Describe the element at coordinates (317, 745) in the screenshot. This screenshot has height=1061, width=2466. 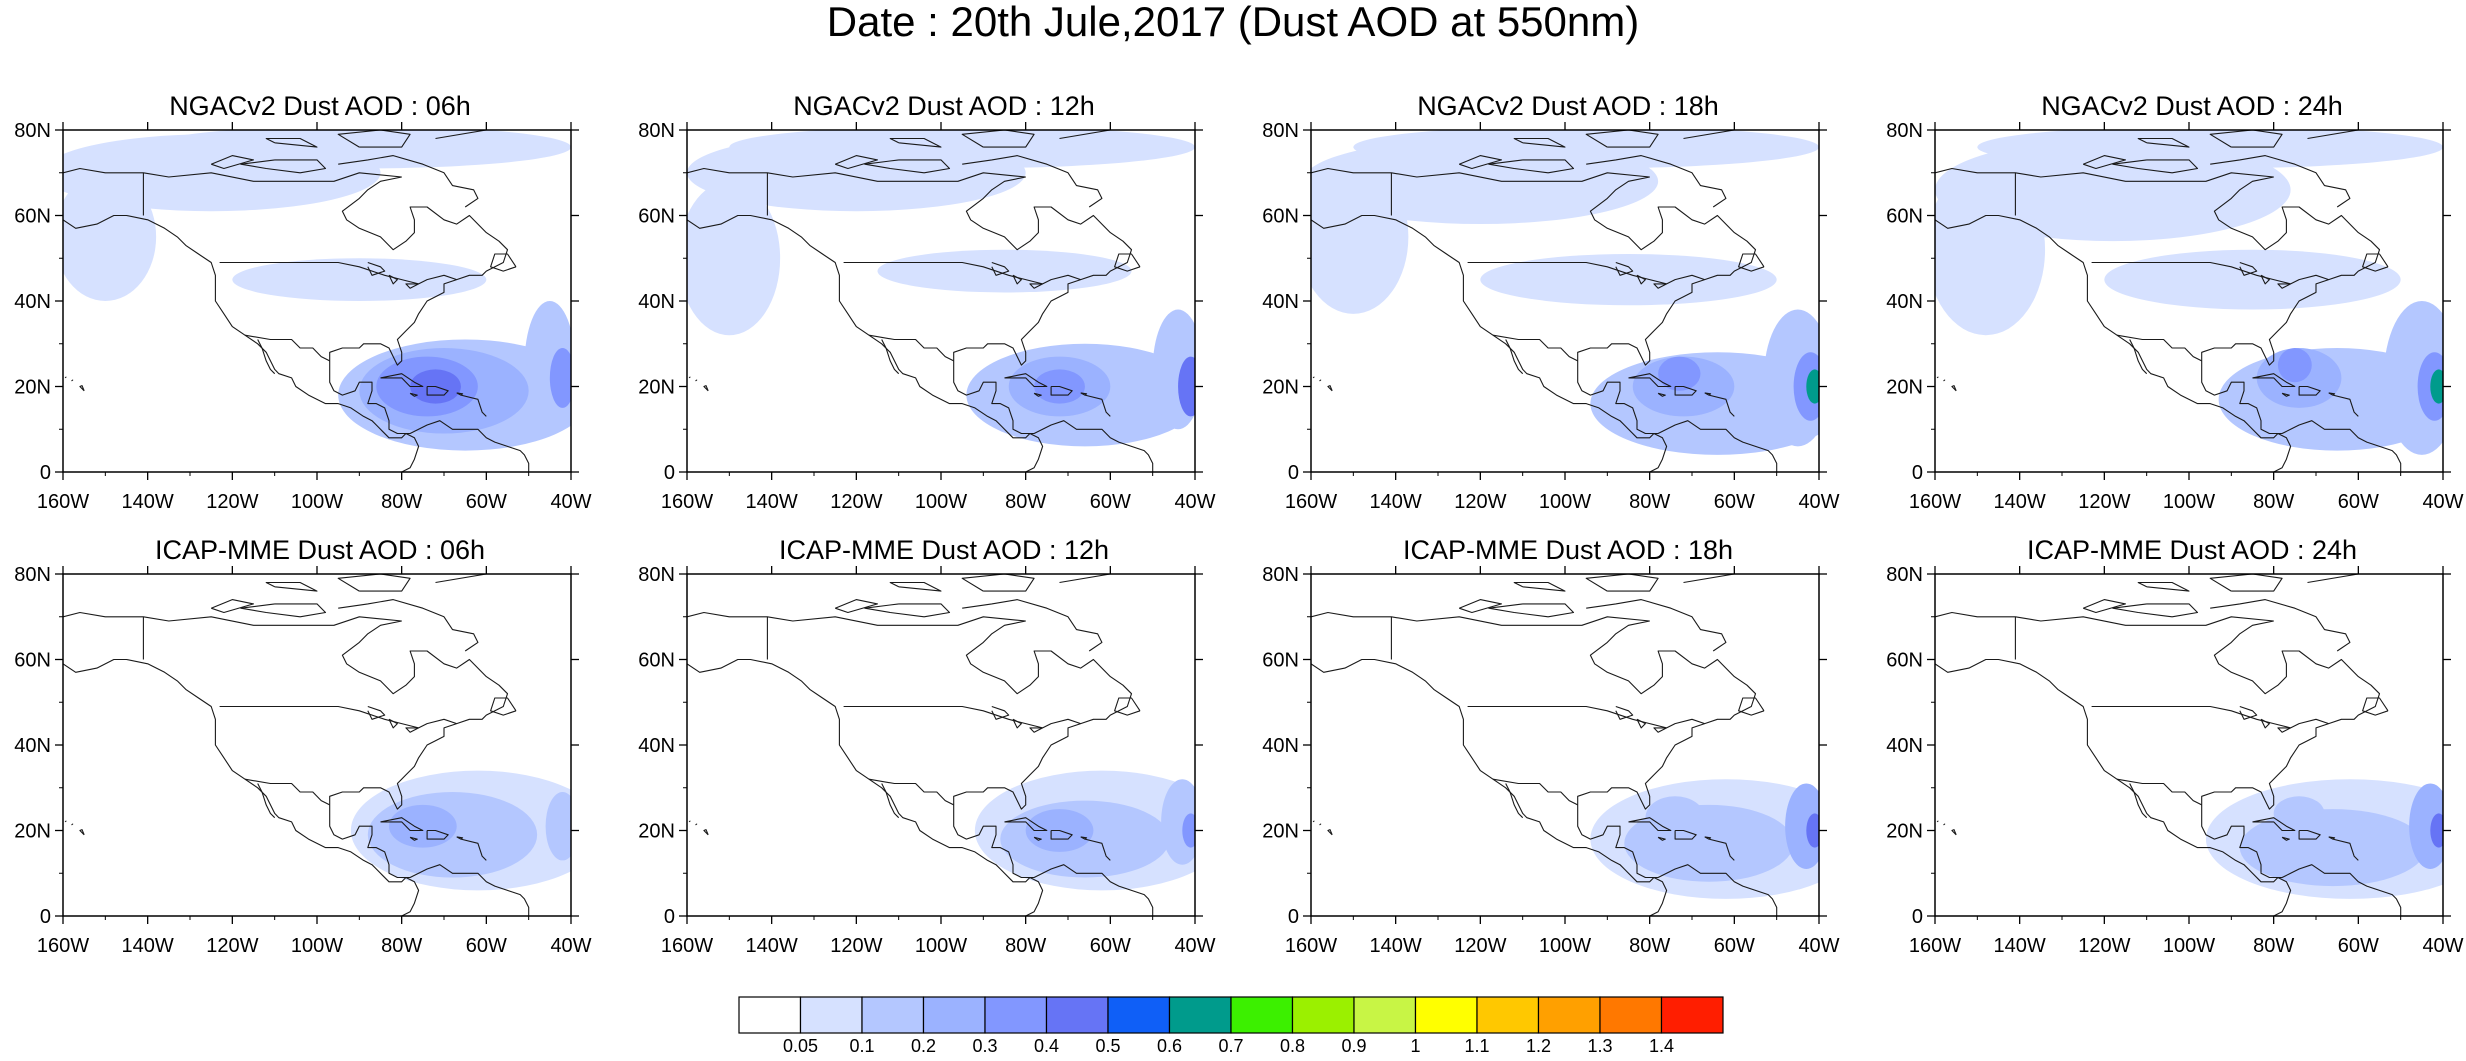
I see `aod-field` at that location.